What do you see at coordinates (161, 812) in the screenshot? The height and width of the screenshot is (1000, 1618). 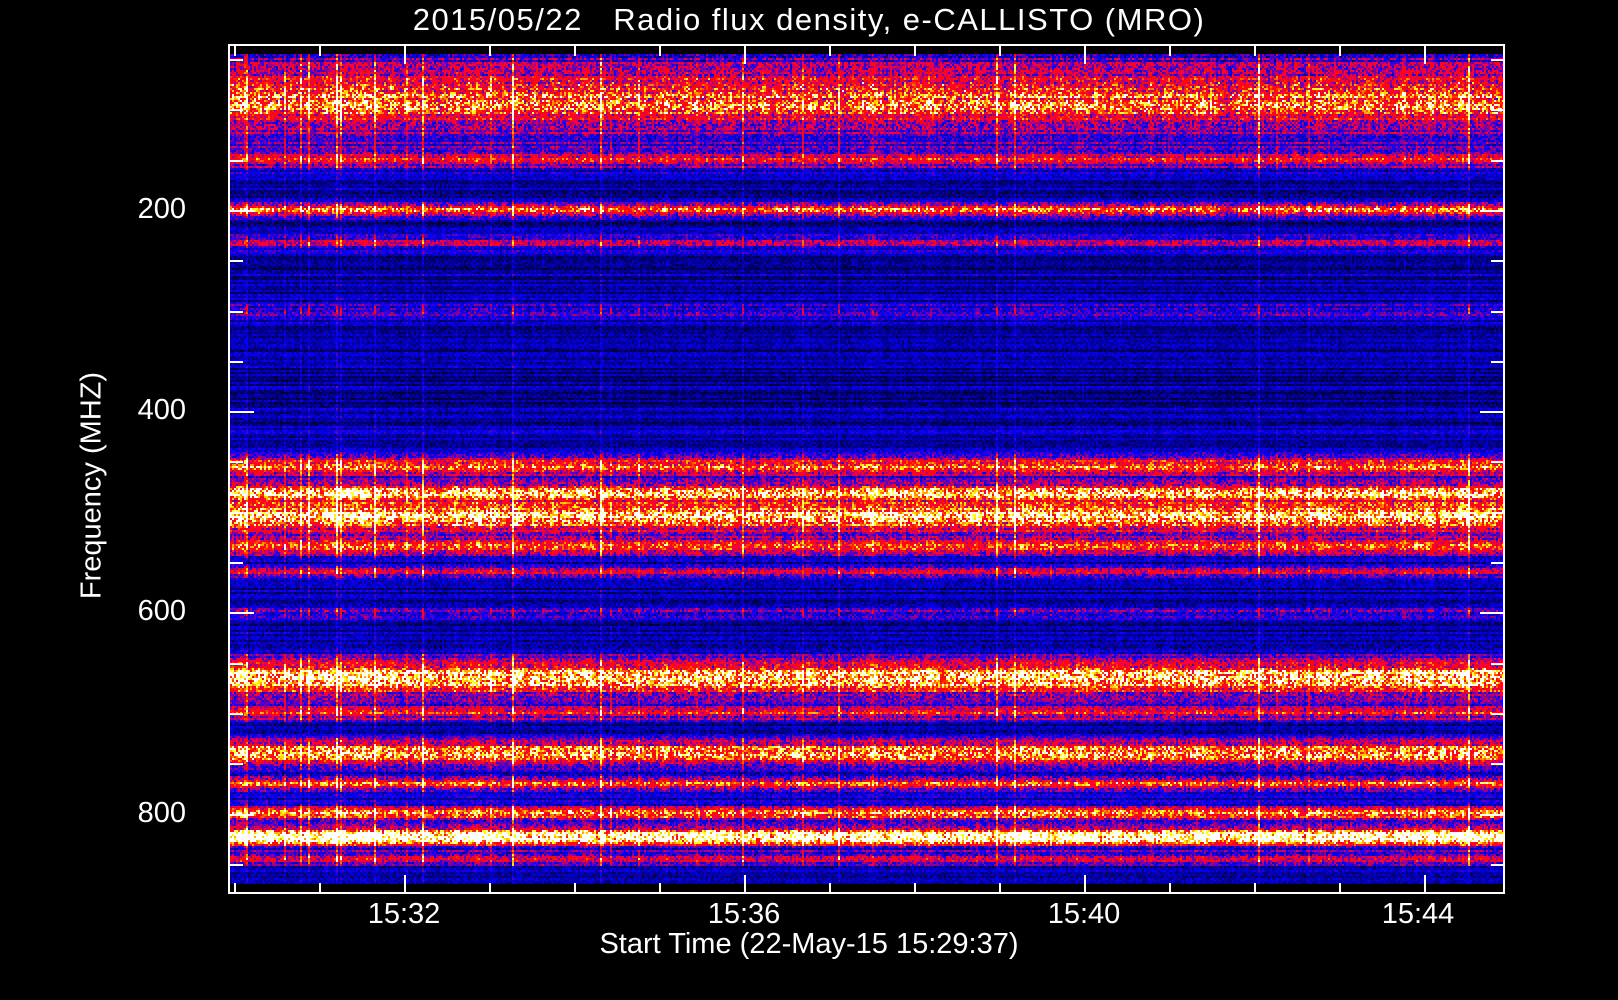 I see `y-tick-label: 800` at bounding box center [161, 812].